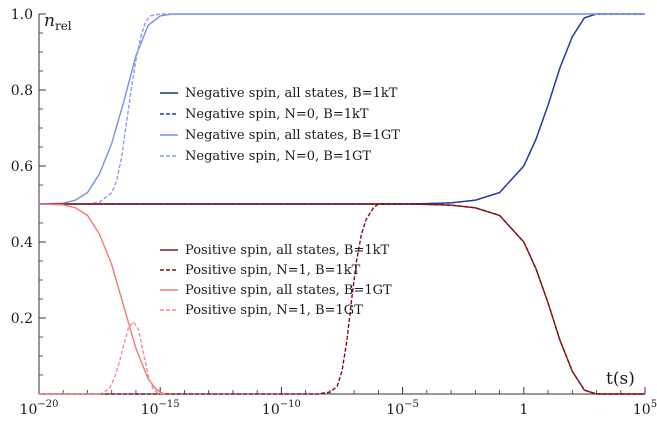 This screenshot has height=424, width=657. What do you see at coordinates (291, 93) in the screenshot?
I see `legend-label-1: Negative spin, all states, B=1kT` at bounding box center [291, 93].